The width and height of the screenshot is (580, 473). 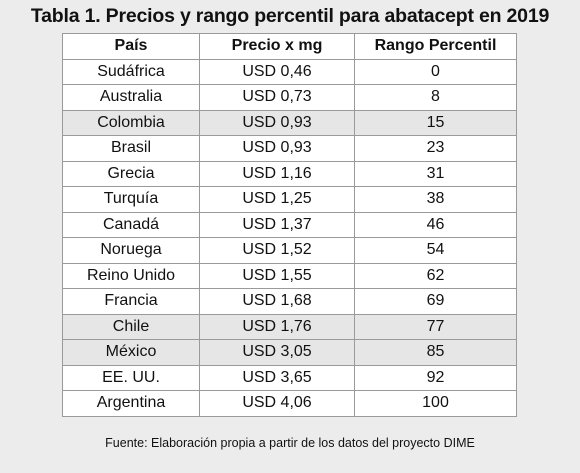 I want to click on cell-pais: Colombia, so click(x=131, y=122).